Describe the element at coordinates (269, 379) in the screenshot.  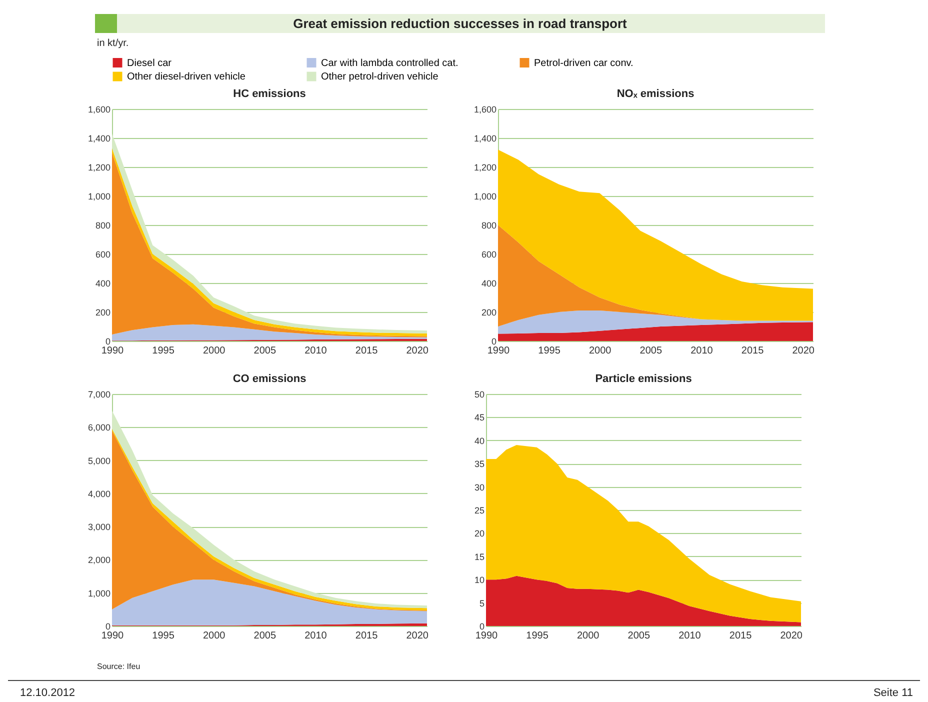
I see `chart-title: CO emissions` at that location.